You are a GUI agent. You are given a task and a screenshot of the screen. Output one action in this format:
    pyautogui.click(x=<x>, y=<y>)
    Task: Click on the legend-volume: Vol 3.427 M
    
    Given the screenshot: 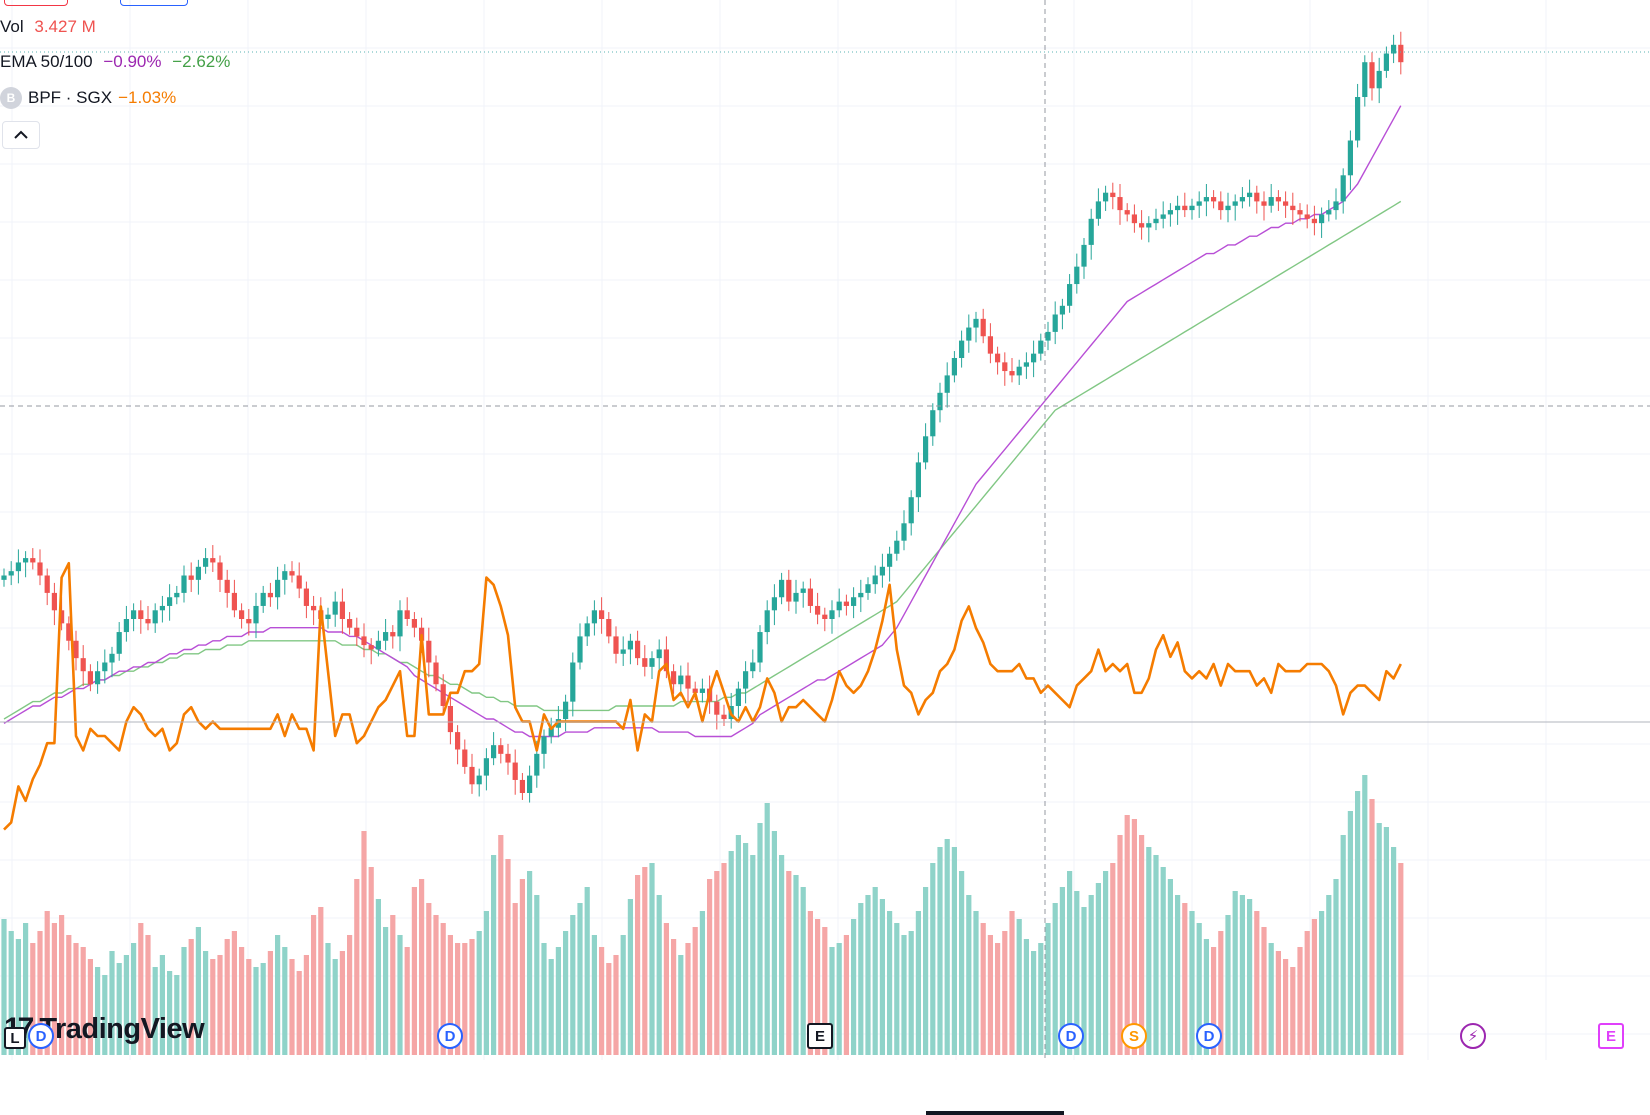 What is the action you would take?
    pyautogui.click(x=51, y=27)
    